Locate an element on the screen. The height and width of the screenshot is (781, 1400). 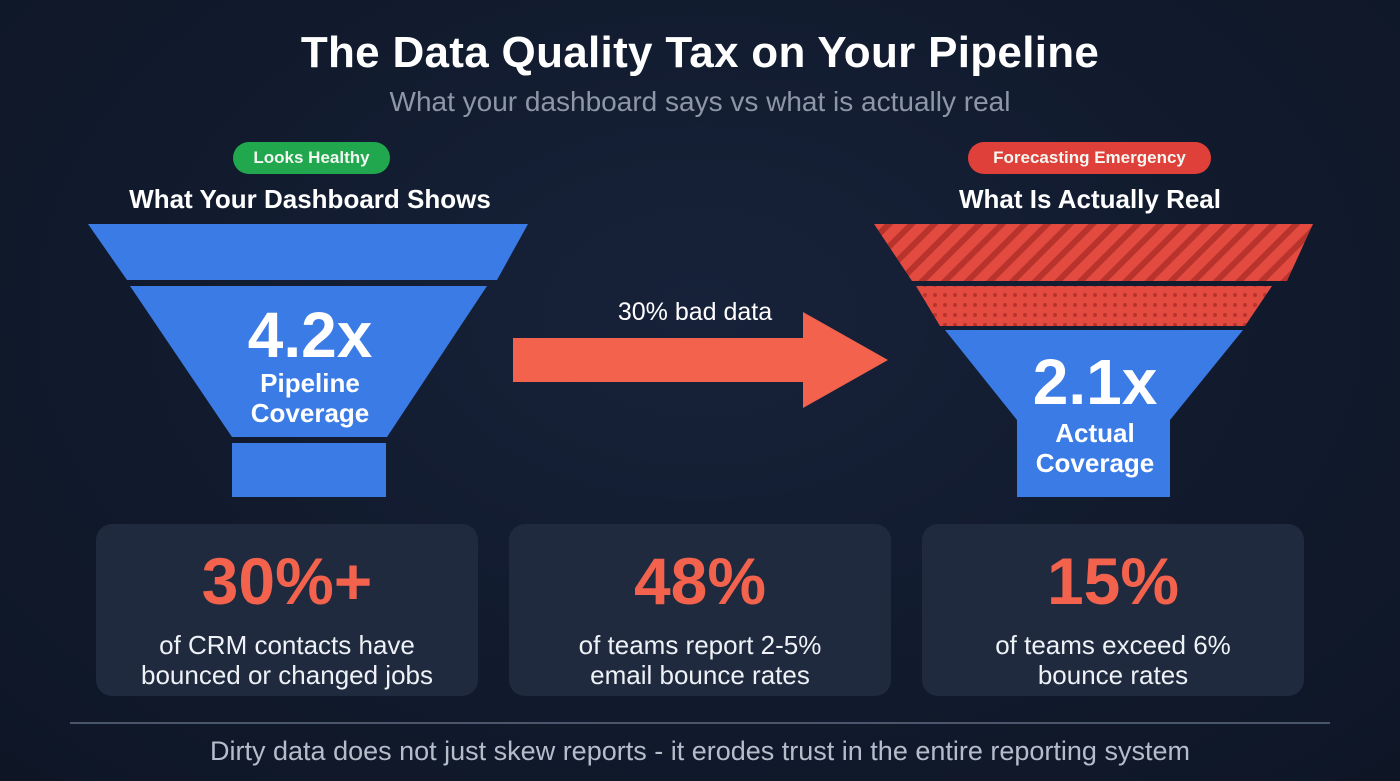
actual-coverage-label-2: Coverage is located at coordinates (1095, 463).